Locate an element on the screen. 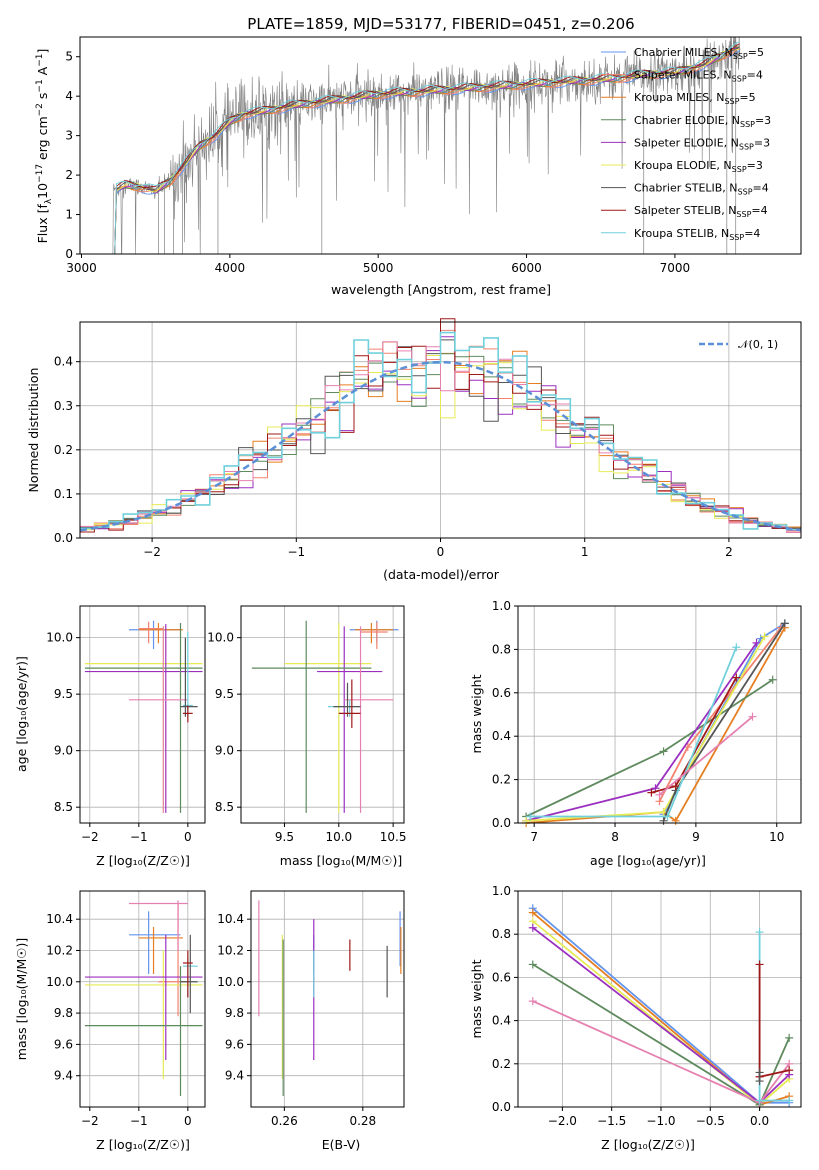 The height and width of the screenshot is (1170, 819). spectrum-xlabel: wavelength [Angstrom, rest frame] is located at coordinates (441, 289).